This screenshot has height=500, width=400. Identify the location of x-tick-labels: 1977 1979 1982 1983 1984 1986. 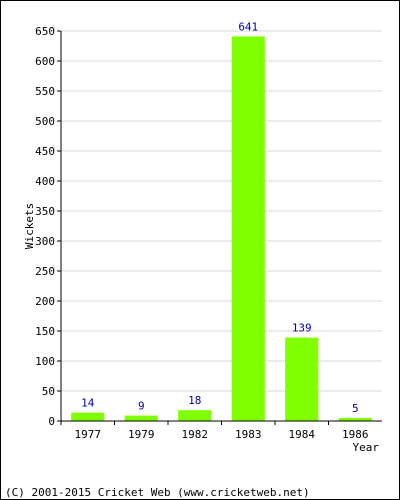
(222, 434).